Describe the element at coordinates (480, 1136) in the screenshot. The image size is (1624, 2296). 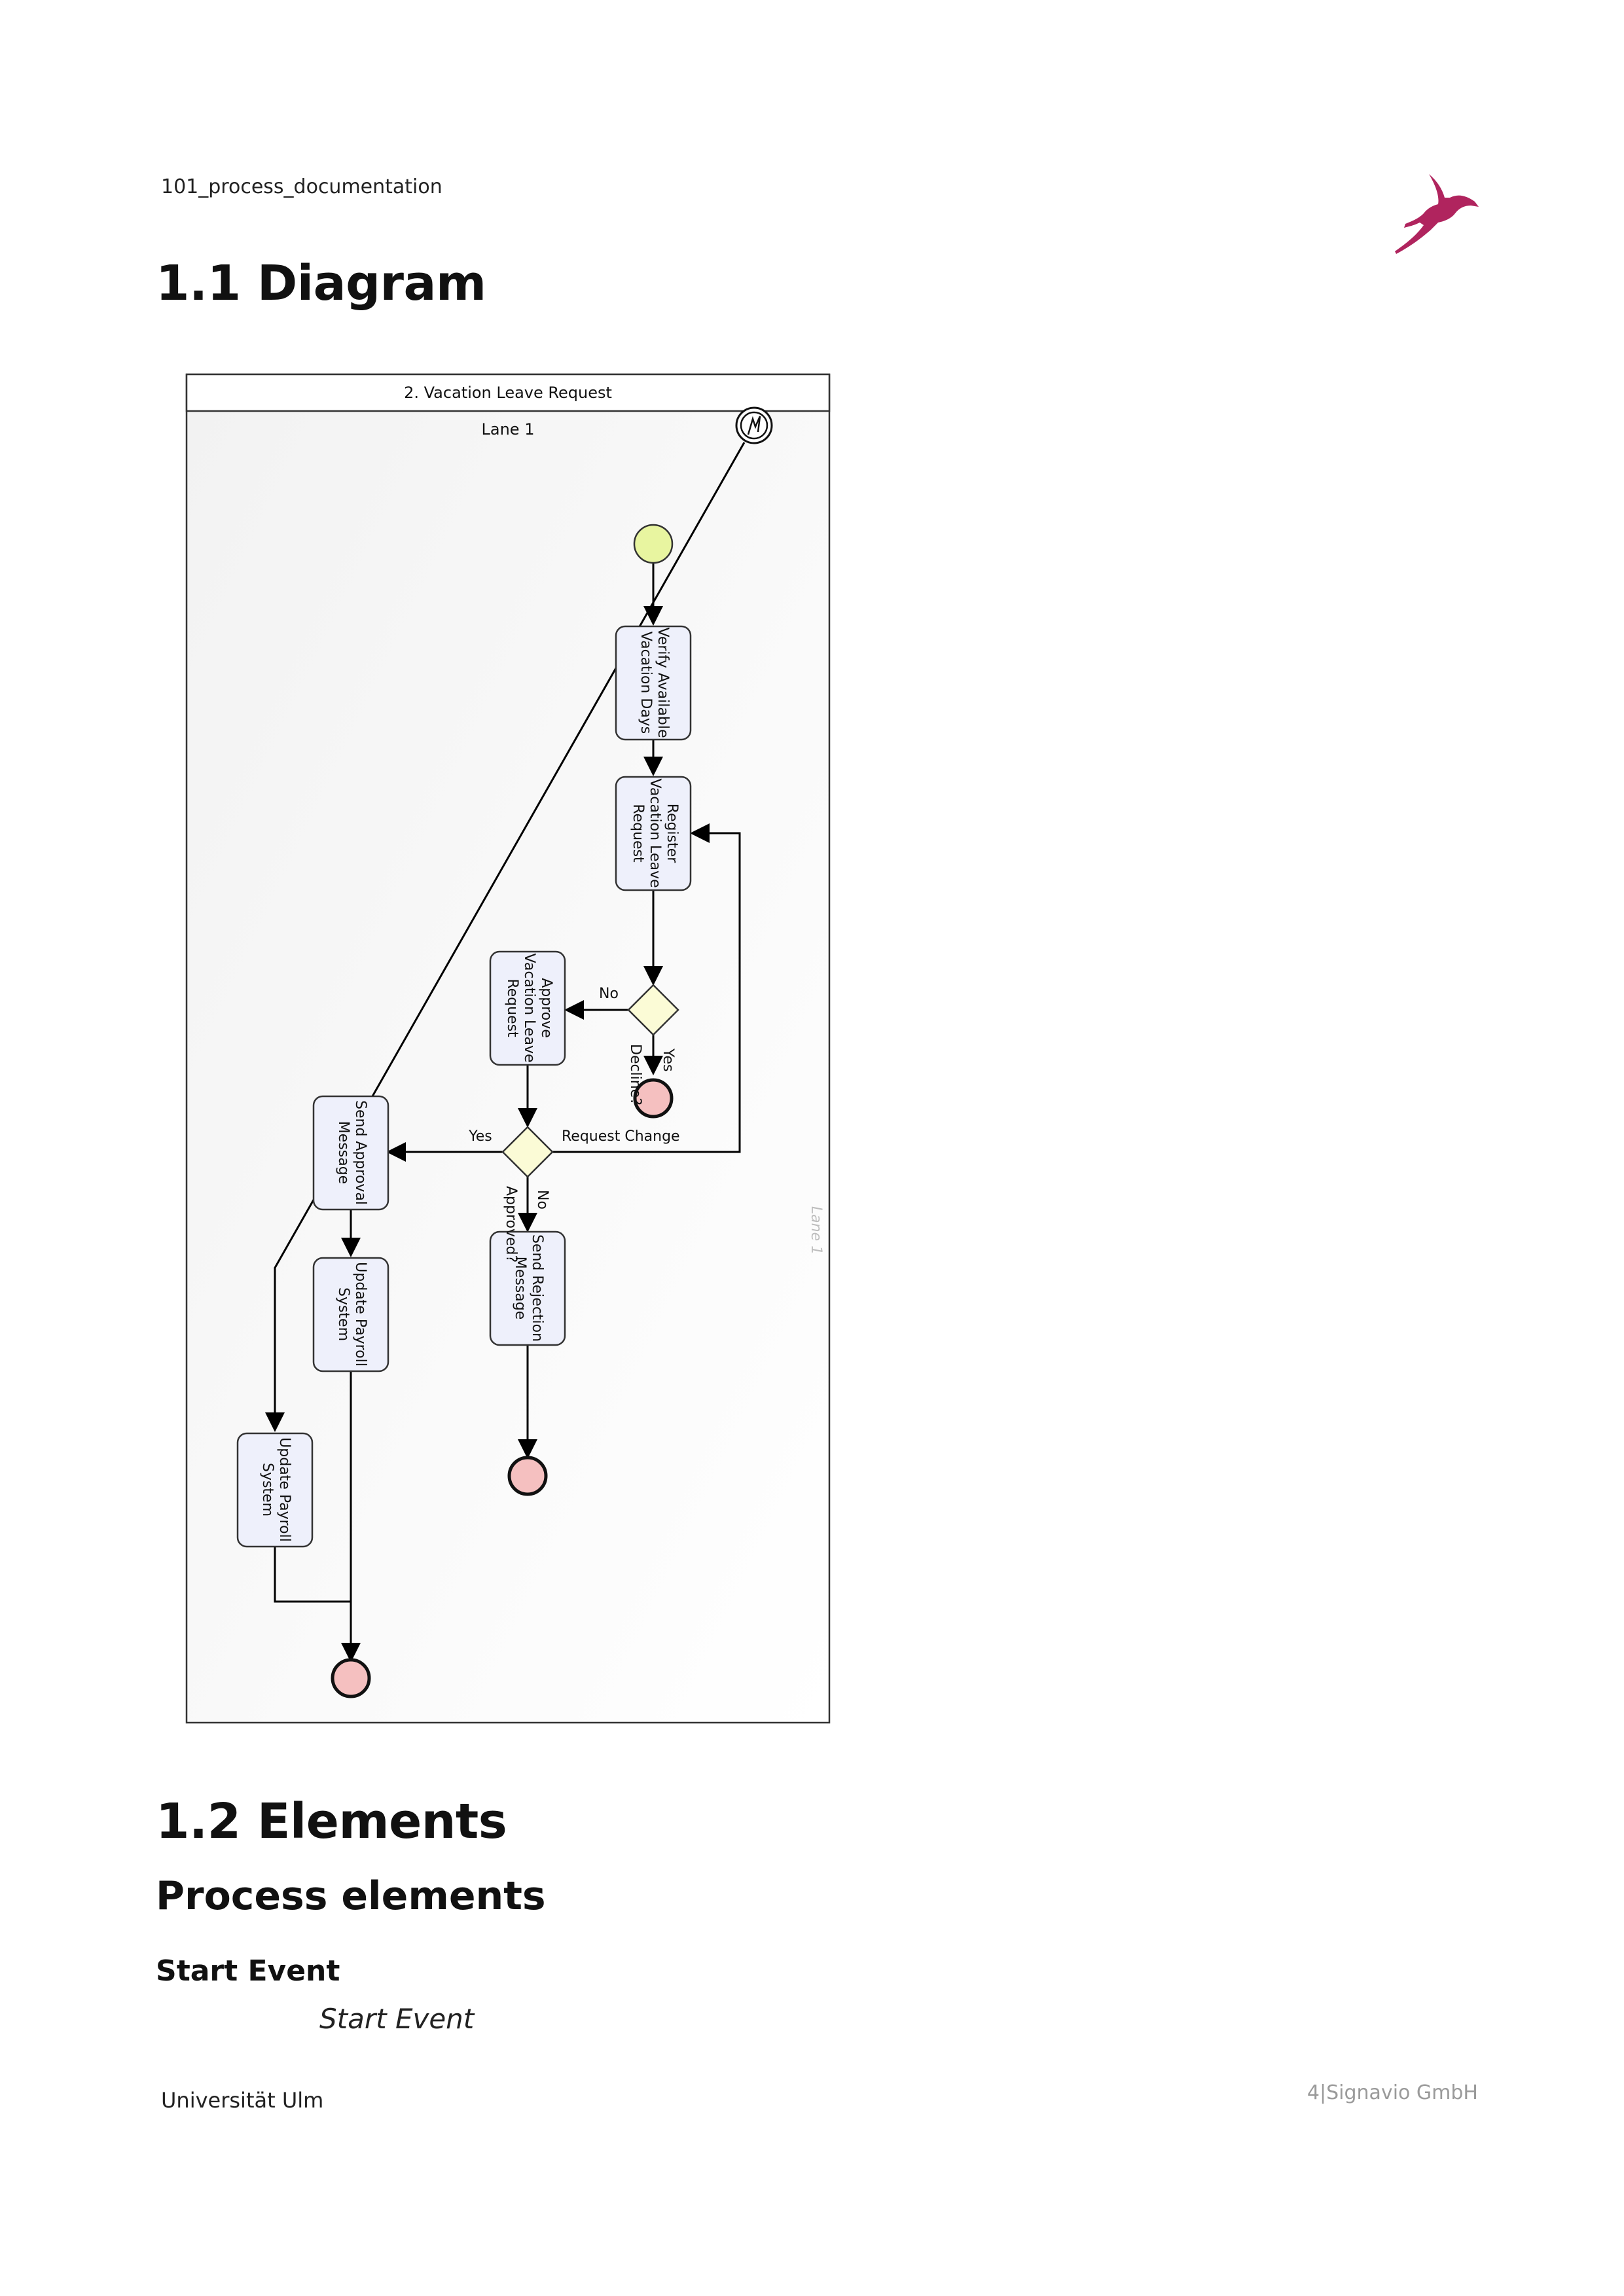
I see `flow-label-approved-yes: Yes` at that location.